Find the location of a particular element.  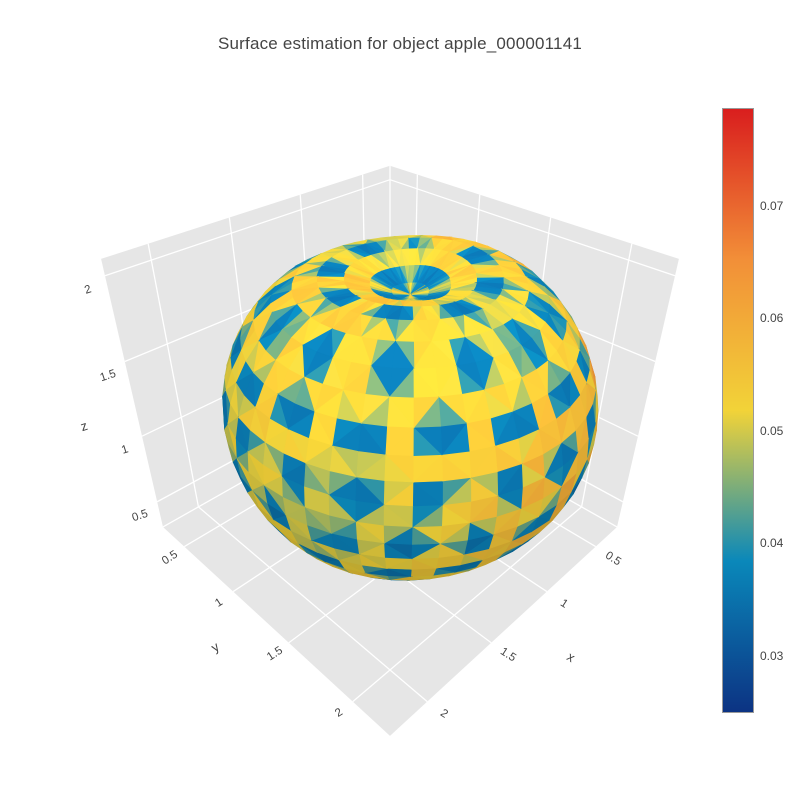

colorbar-tick-label: 0.07 is located at coordinates (772, 205).